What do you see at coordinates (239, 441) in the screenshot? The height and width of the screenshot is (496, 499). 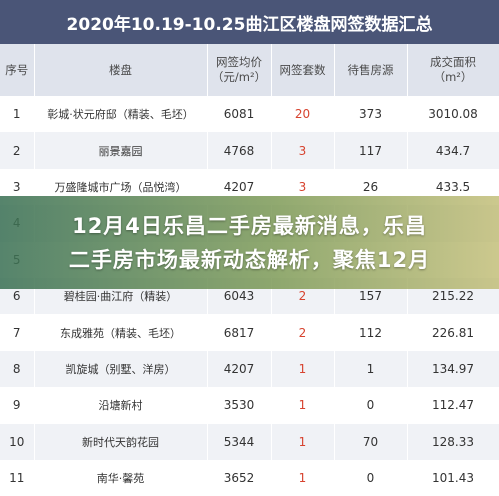 I see `cell-price: 5344` at bounding box center [239, 441].